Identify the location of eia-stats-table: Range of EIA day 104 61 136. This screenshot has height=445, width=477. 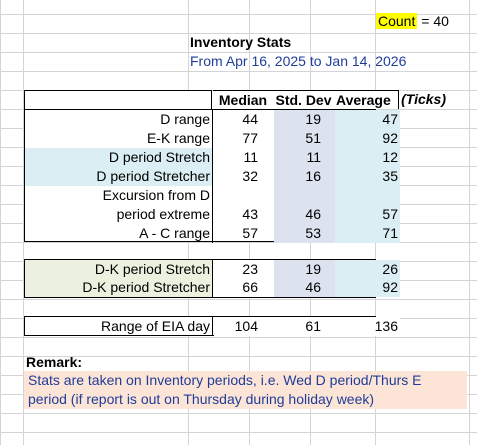
(212, 326).